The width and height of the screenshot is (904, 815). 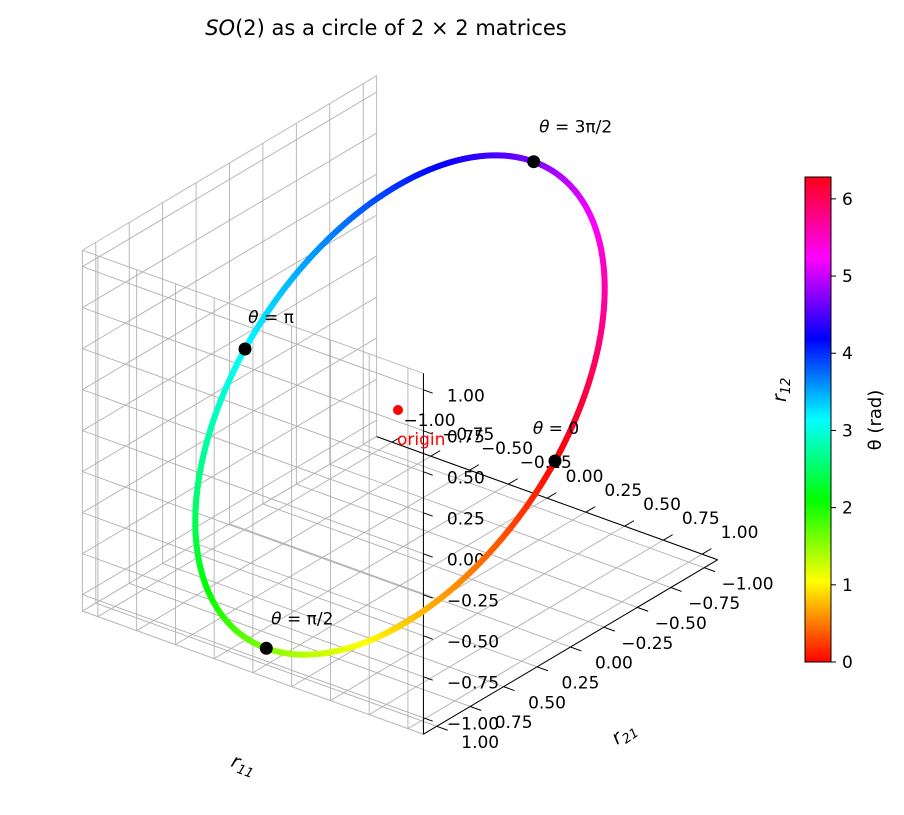 What do you see at coordinates (701, 519) in the screenshot?
I see `x-tick-label: 0.75` at bounding box center [701, 519].